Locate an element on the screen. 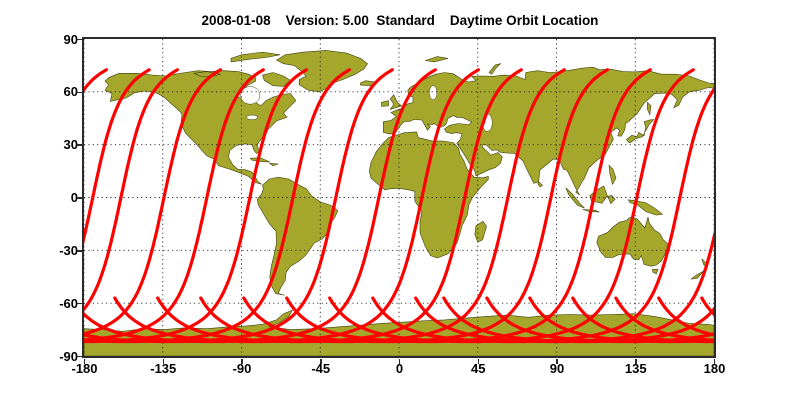 The image size is (800, 400). x-tick-label: -90 is located at coordinates (242, 368).